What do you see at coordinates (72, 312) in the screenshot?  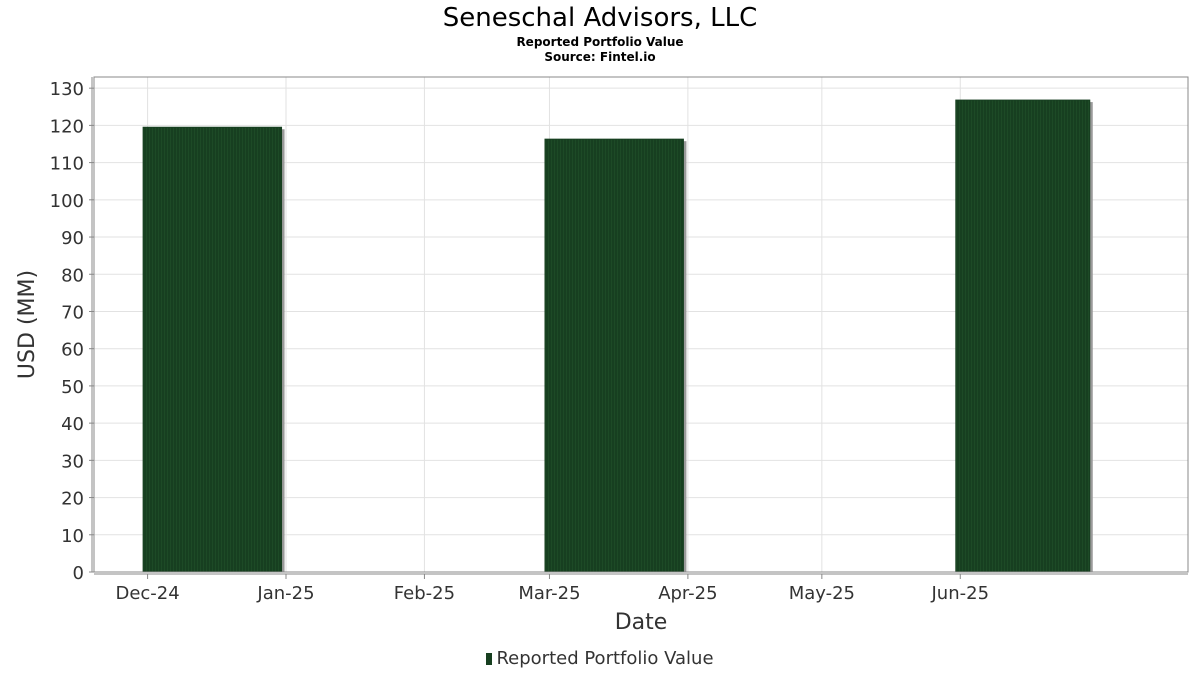 I see `y-tick-label: 70` at bounding box center [72, 312].